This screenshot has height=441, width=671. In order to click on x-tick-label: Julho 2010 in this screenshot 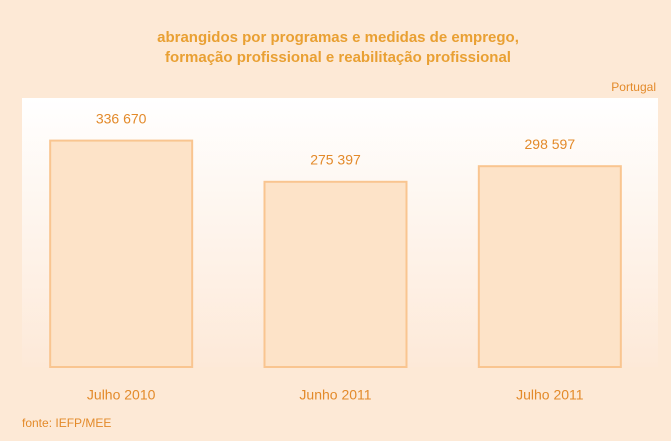, I will do `click(121, 395)`.